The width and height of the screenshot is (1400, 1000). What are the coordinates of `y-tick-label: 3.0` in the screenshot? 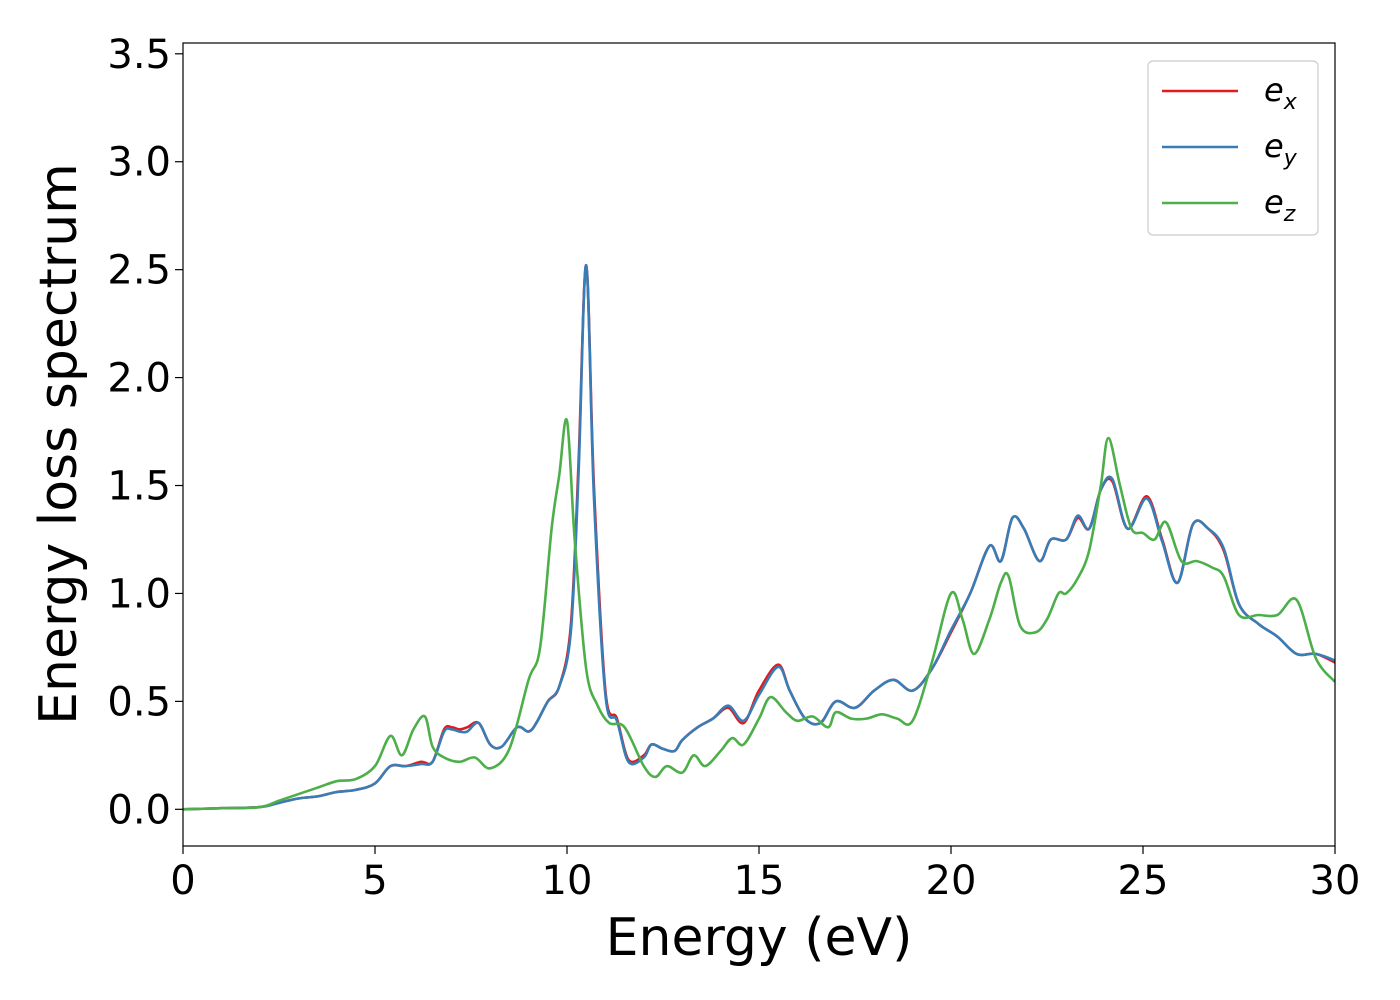 It's located at (139, 163).